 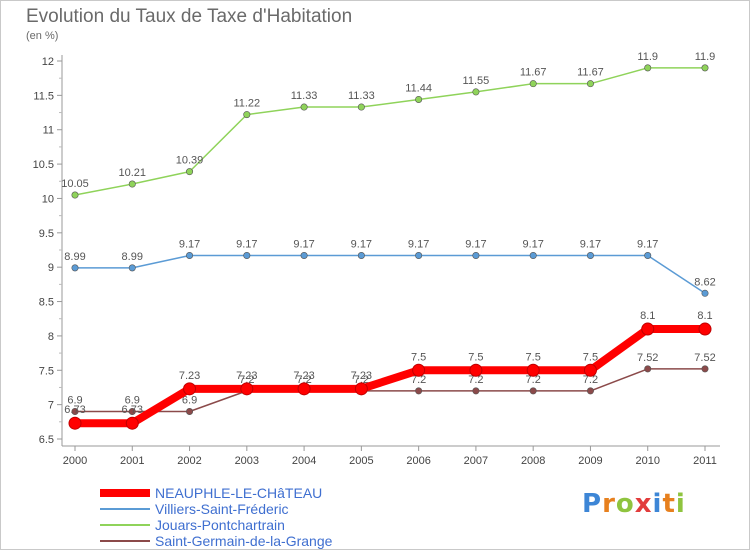 I want to click on series-line, so click(x=390, y=390).